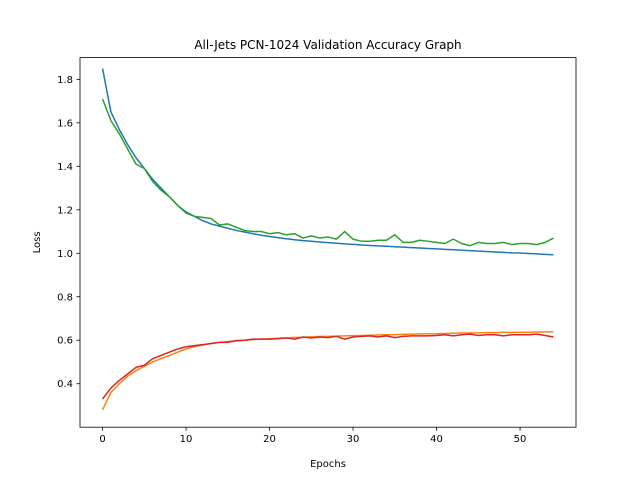 The image size is (640, 480). Describe the element at coordinates (436, 439) in the screenshot. I see `x-tick-label: 40` at that location.